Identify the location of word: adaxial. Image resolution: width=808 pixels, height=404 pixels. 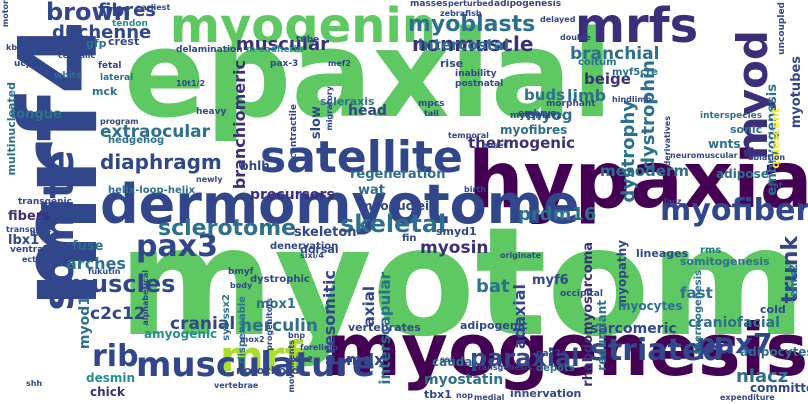
(519, 317).